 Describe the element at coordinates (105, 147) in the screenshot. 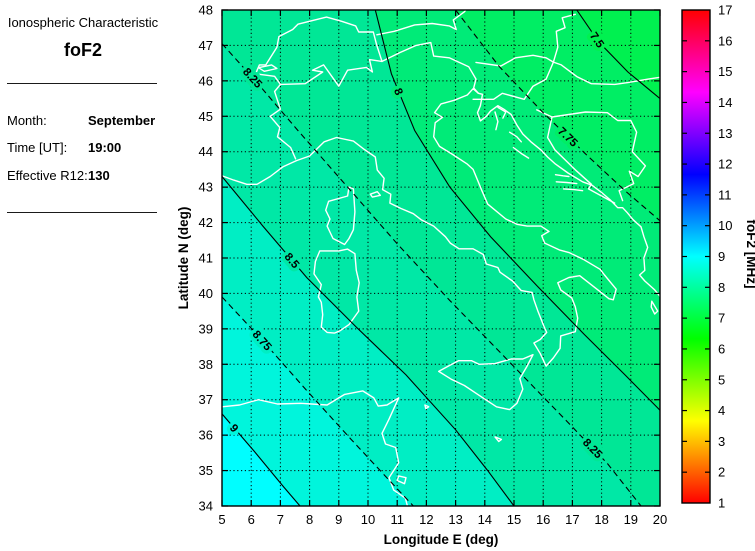

I see `time-value: 19:00` at that location.